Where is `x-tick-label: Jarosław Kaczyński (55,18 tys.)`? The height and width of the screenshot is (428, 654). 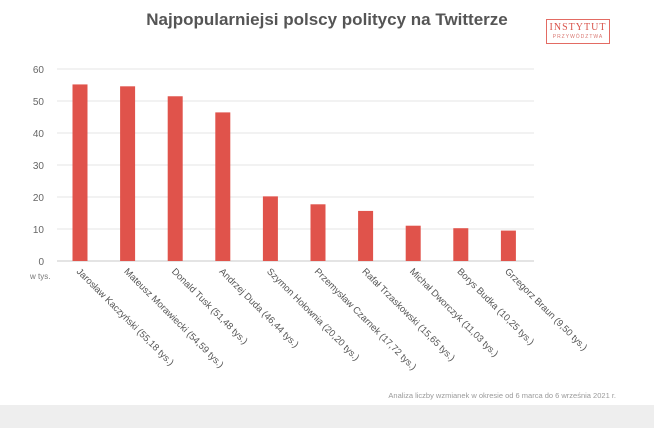
x-tick-label: Jarosław Kaczyński (55,18 tys.) is located at coordinates (125, 317).